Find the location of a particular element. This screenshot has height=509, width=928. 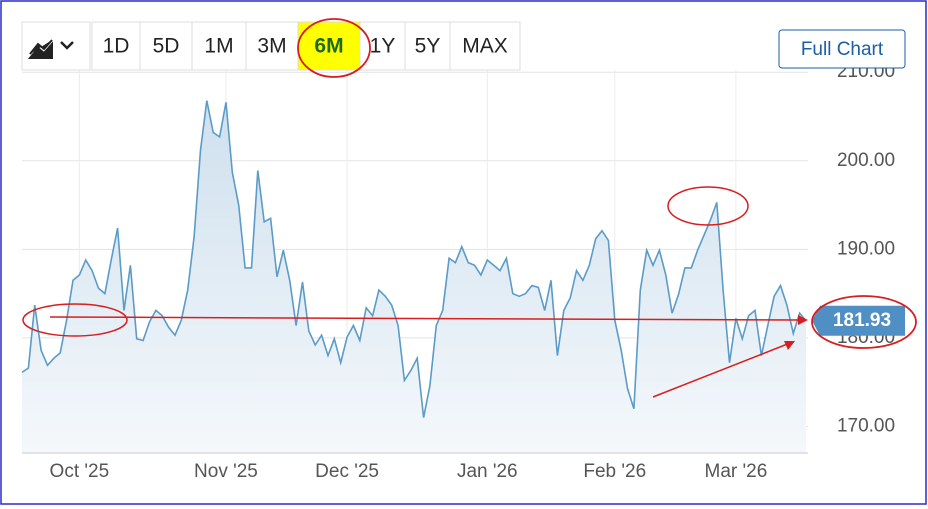

range-button-label: MAX is located at coordinates (485, 46).